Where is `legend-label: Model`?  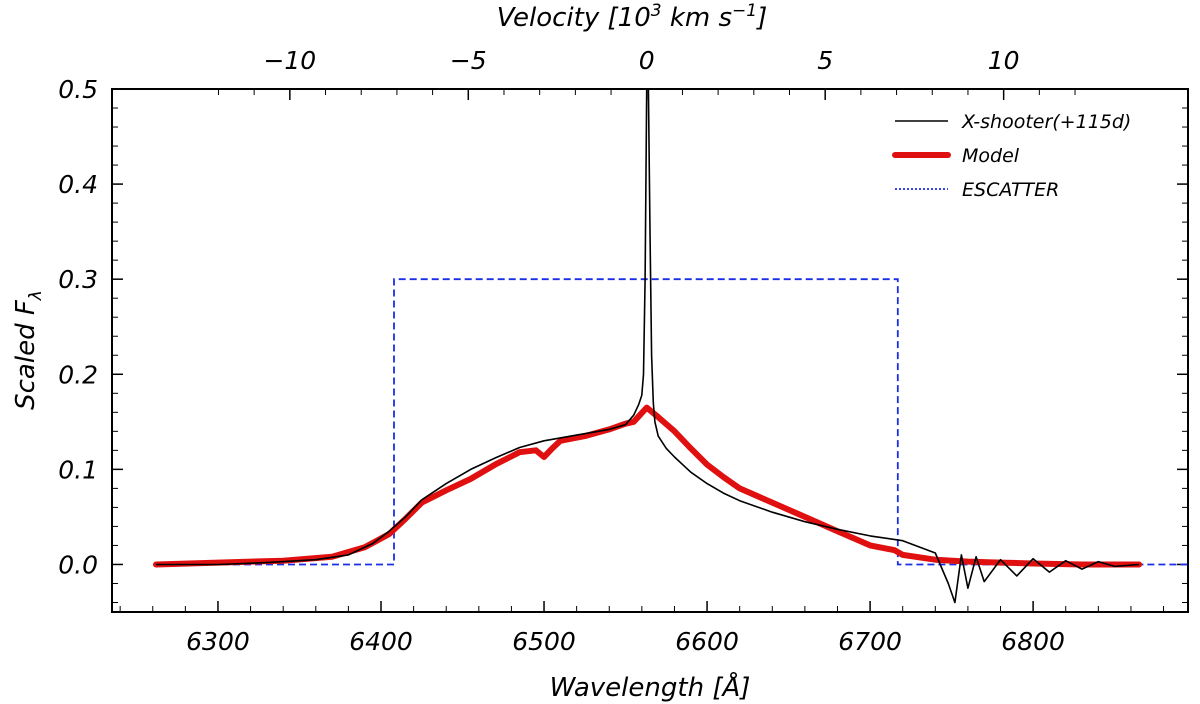
legend-label: Model is located at coordinates (991, 156).